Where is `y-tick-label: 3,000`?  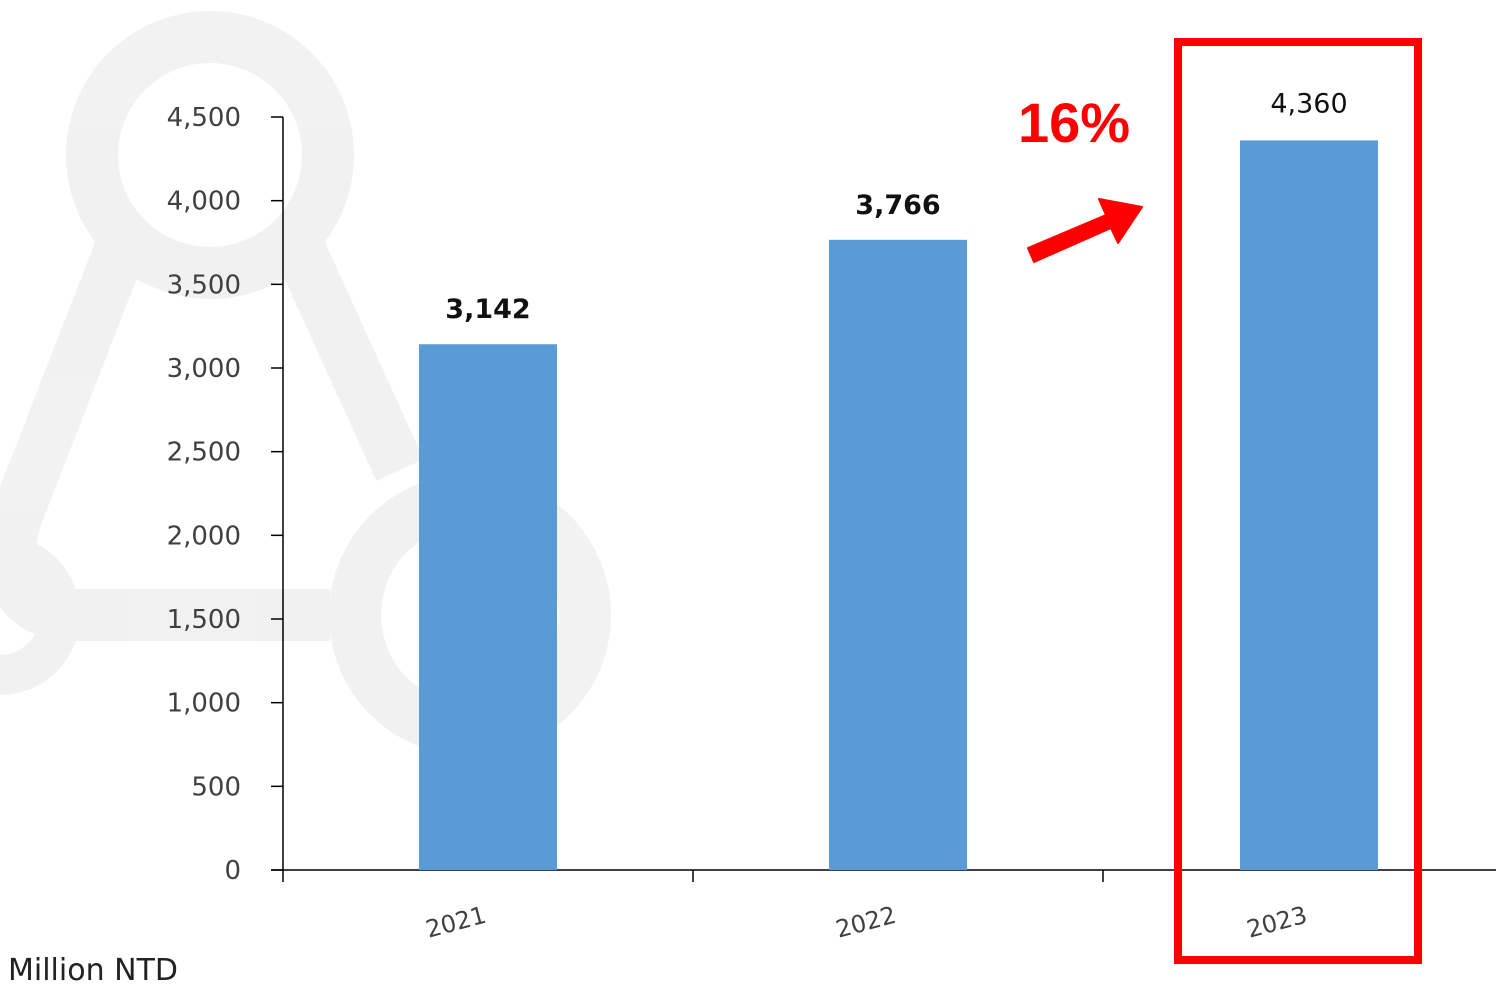
y-tick-label: 3,000 is located at coordinates (204, 369).